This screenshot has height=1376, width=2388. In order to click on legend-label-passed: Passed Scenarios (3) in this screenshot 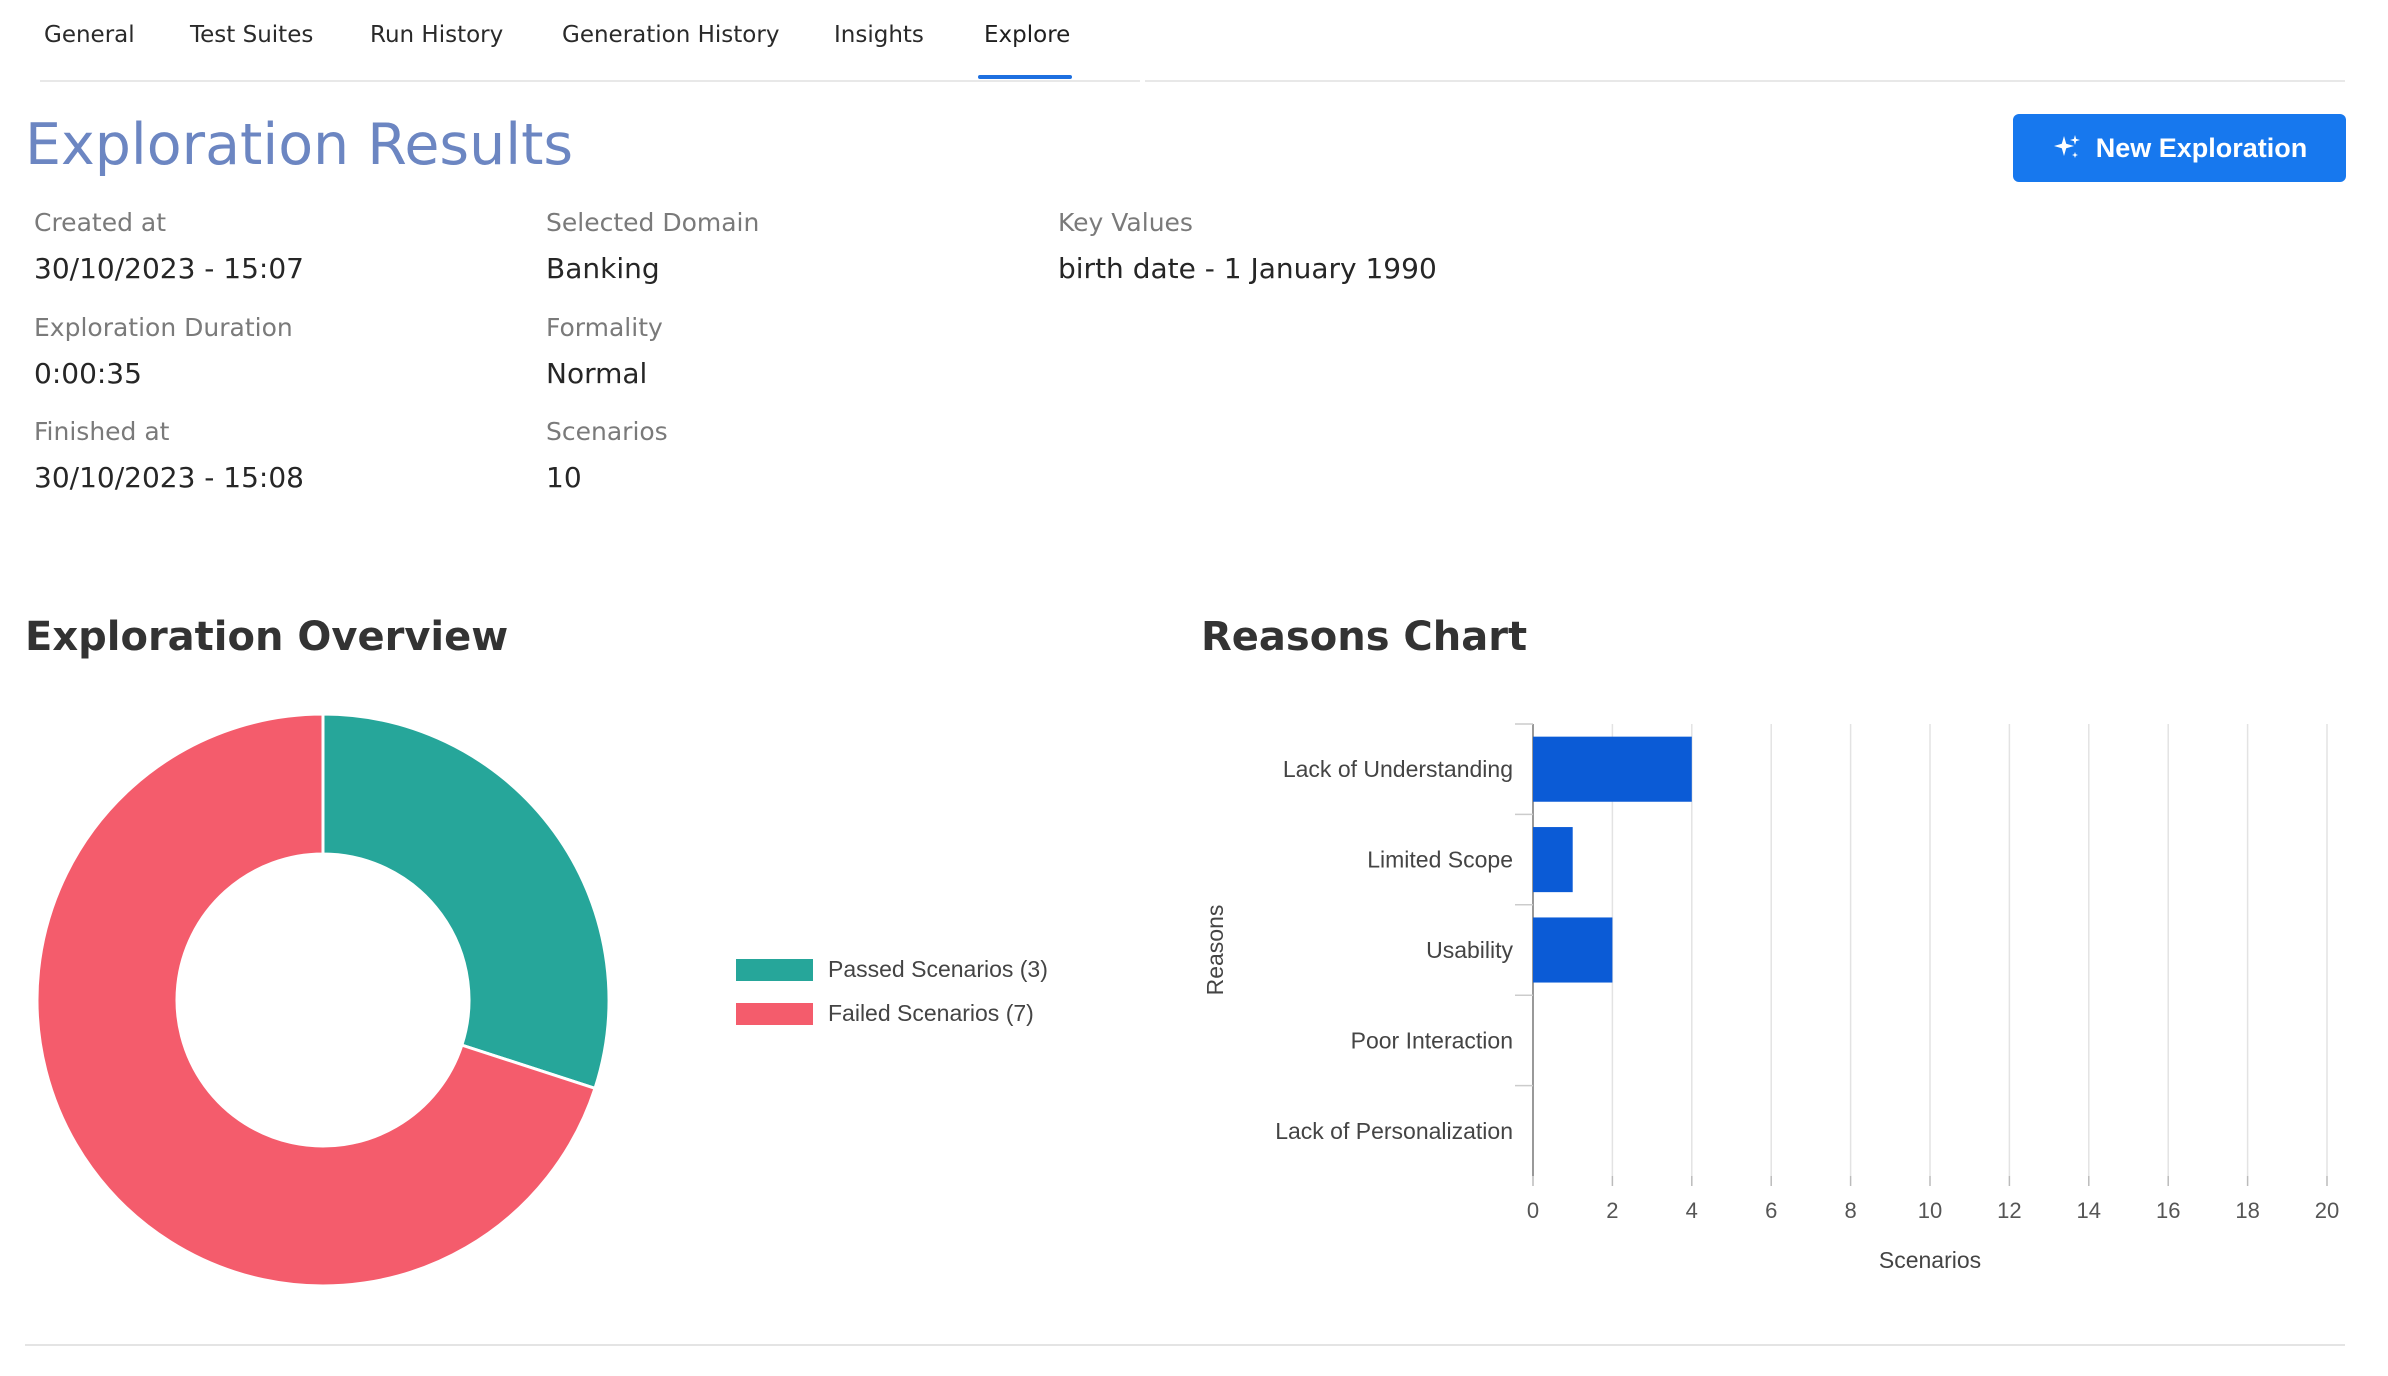, I will do `click(938, 969)`.